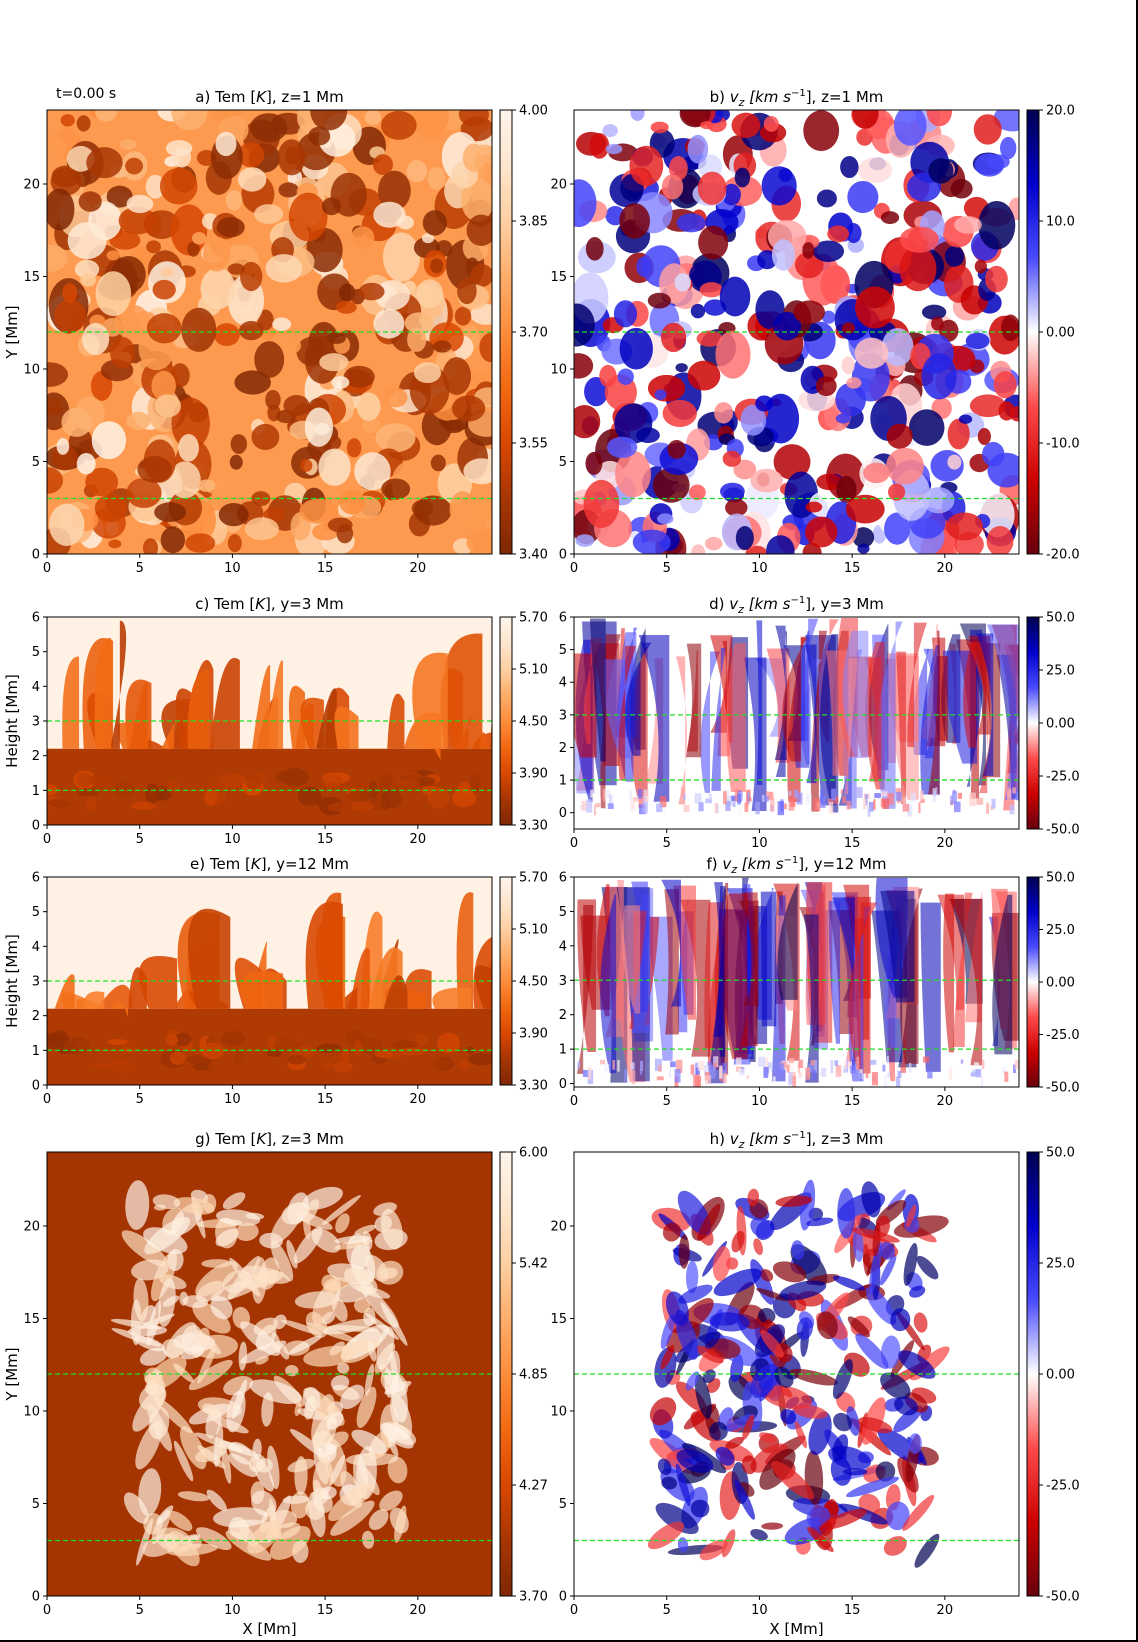 Image resolution: width=1138 pixels, height=1642 pixels. I want to click on panel-title: a) Tem [K], z=1 Mm, so click(269, 97).